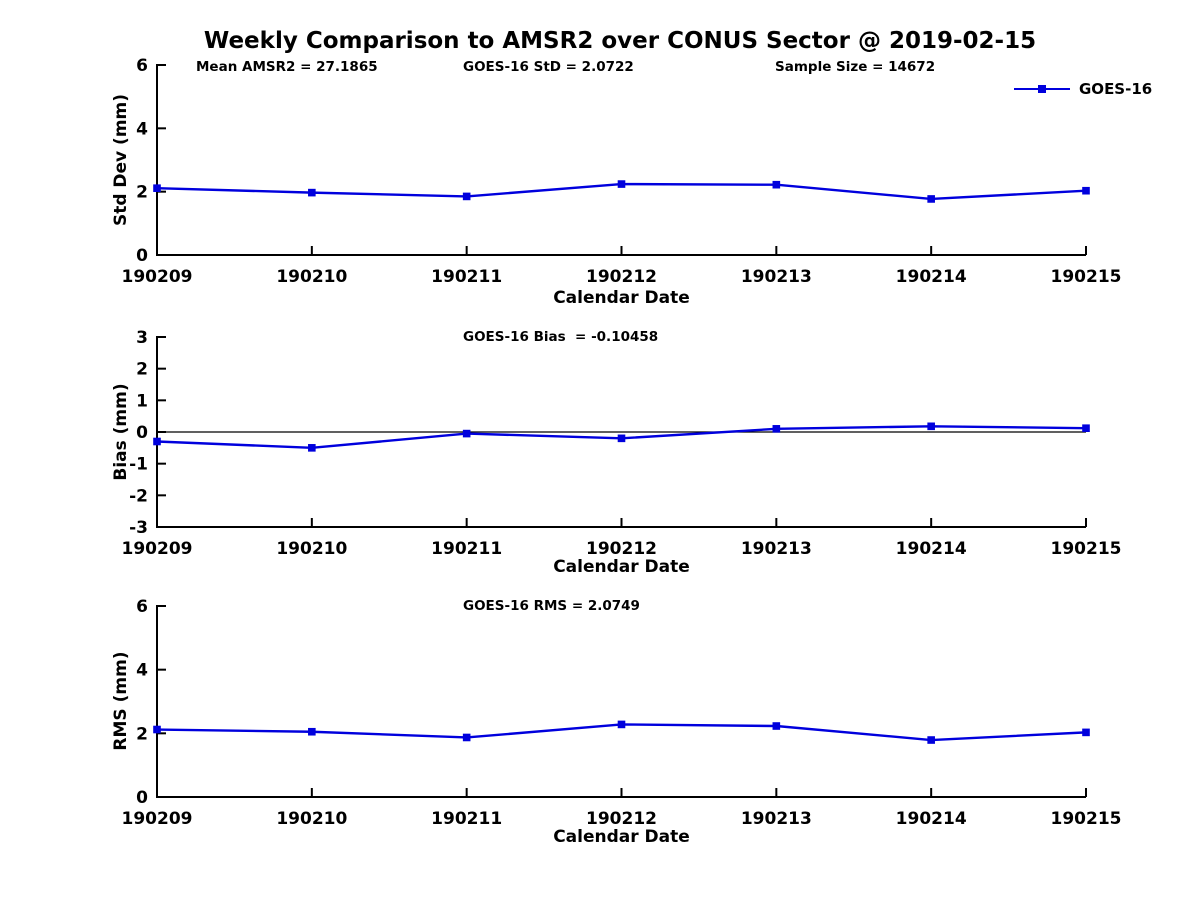 Image resolution: width=1200 pixels, height=900 pixels. What do you see at coordinates (142, 401) in the screenshot?
I see `y-tick-label: 1` at bounding box center [142, 401].